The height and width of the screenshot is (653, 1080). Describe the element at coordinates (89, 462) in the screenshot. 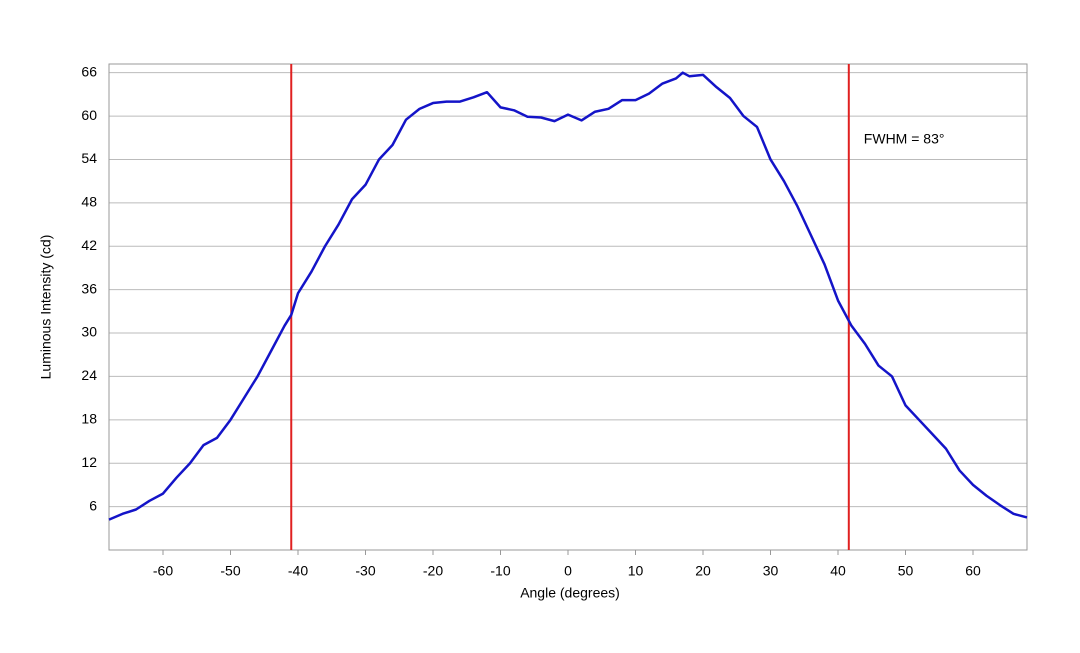

I see `y-tick-label: 12` at that location.